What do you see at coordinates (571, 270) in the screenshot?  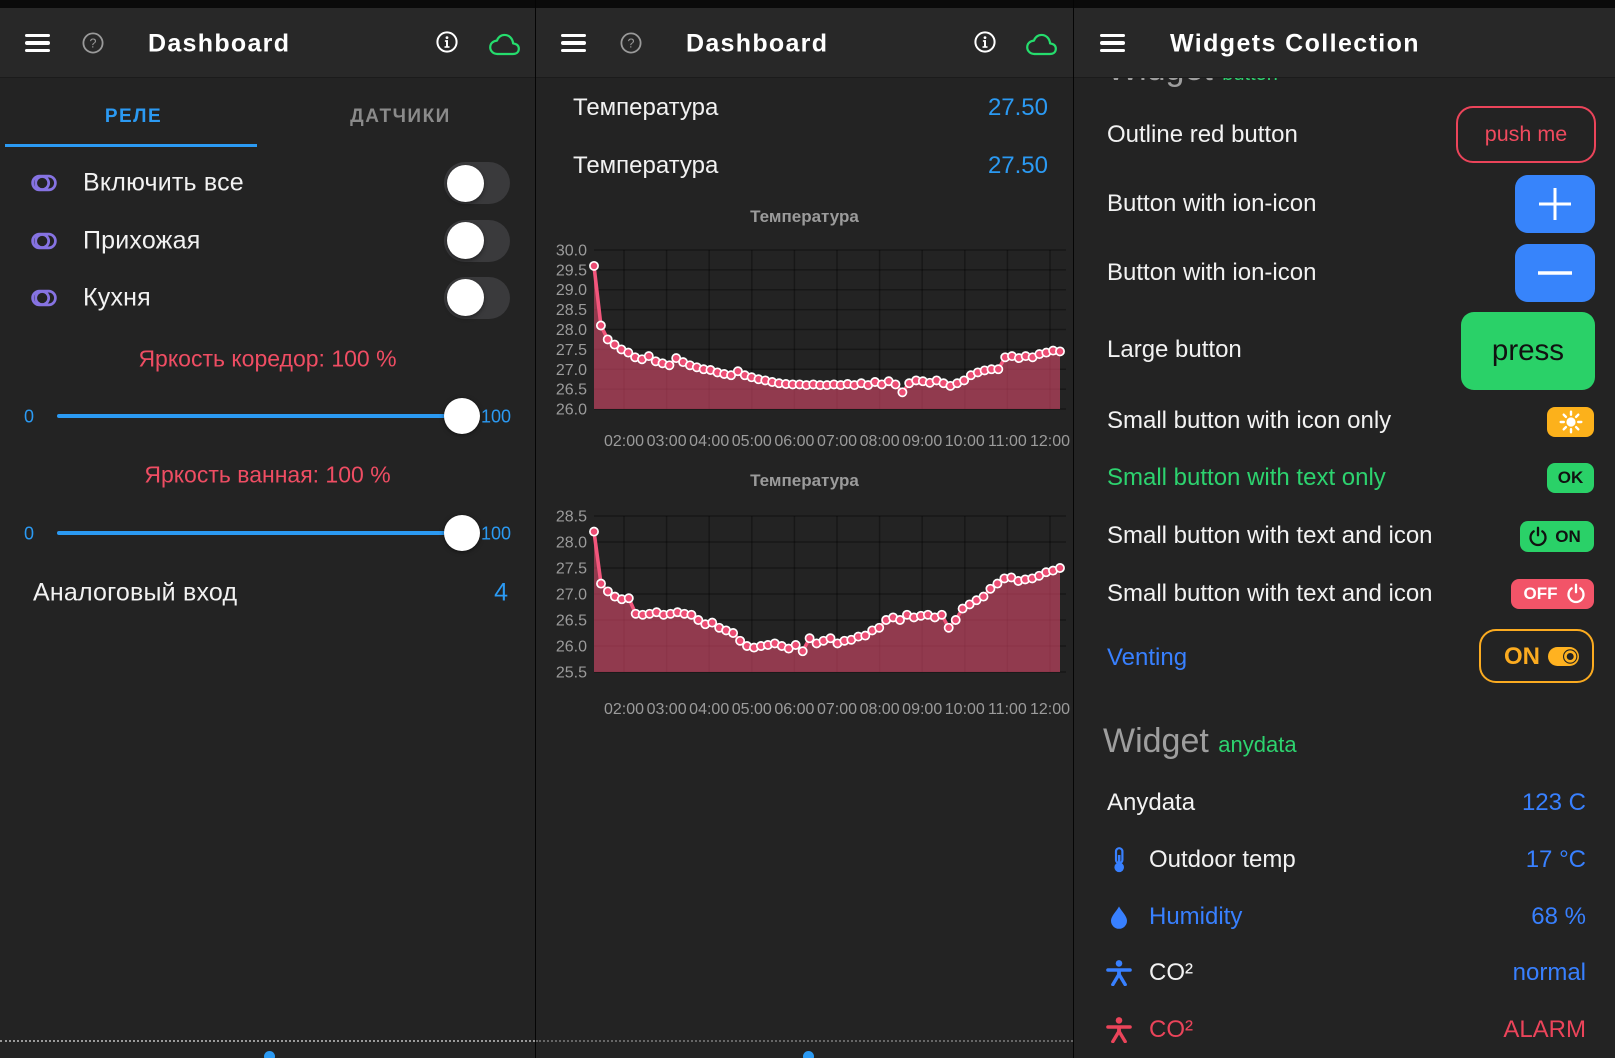 I see `svg-text: 29.5` at bounding box center [571, 270].